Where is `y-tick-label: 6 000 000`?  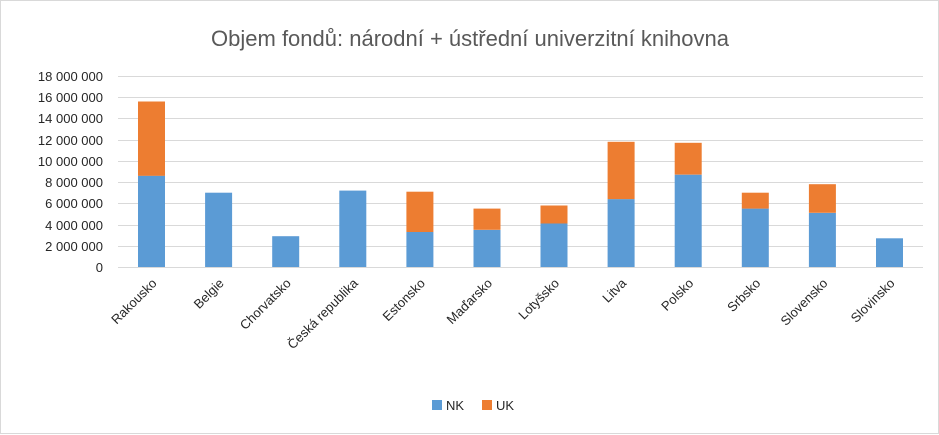
y-tick-label: 6 000 000 is located at coordinates (74, 203).